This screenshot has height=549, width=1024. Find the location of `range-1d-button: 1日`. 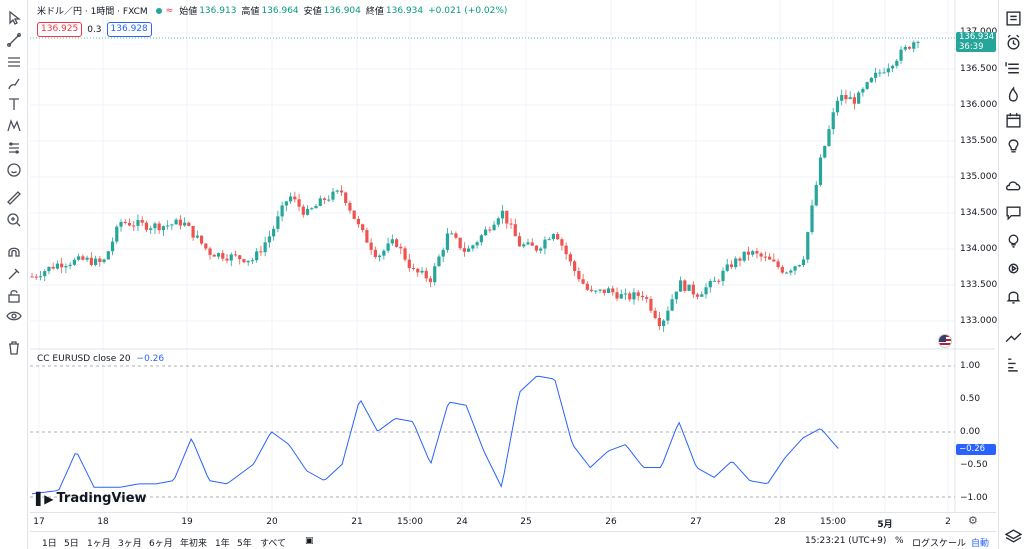

range-1d-button: 1日 is located at coordinates (49, 544).